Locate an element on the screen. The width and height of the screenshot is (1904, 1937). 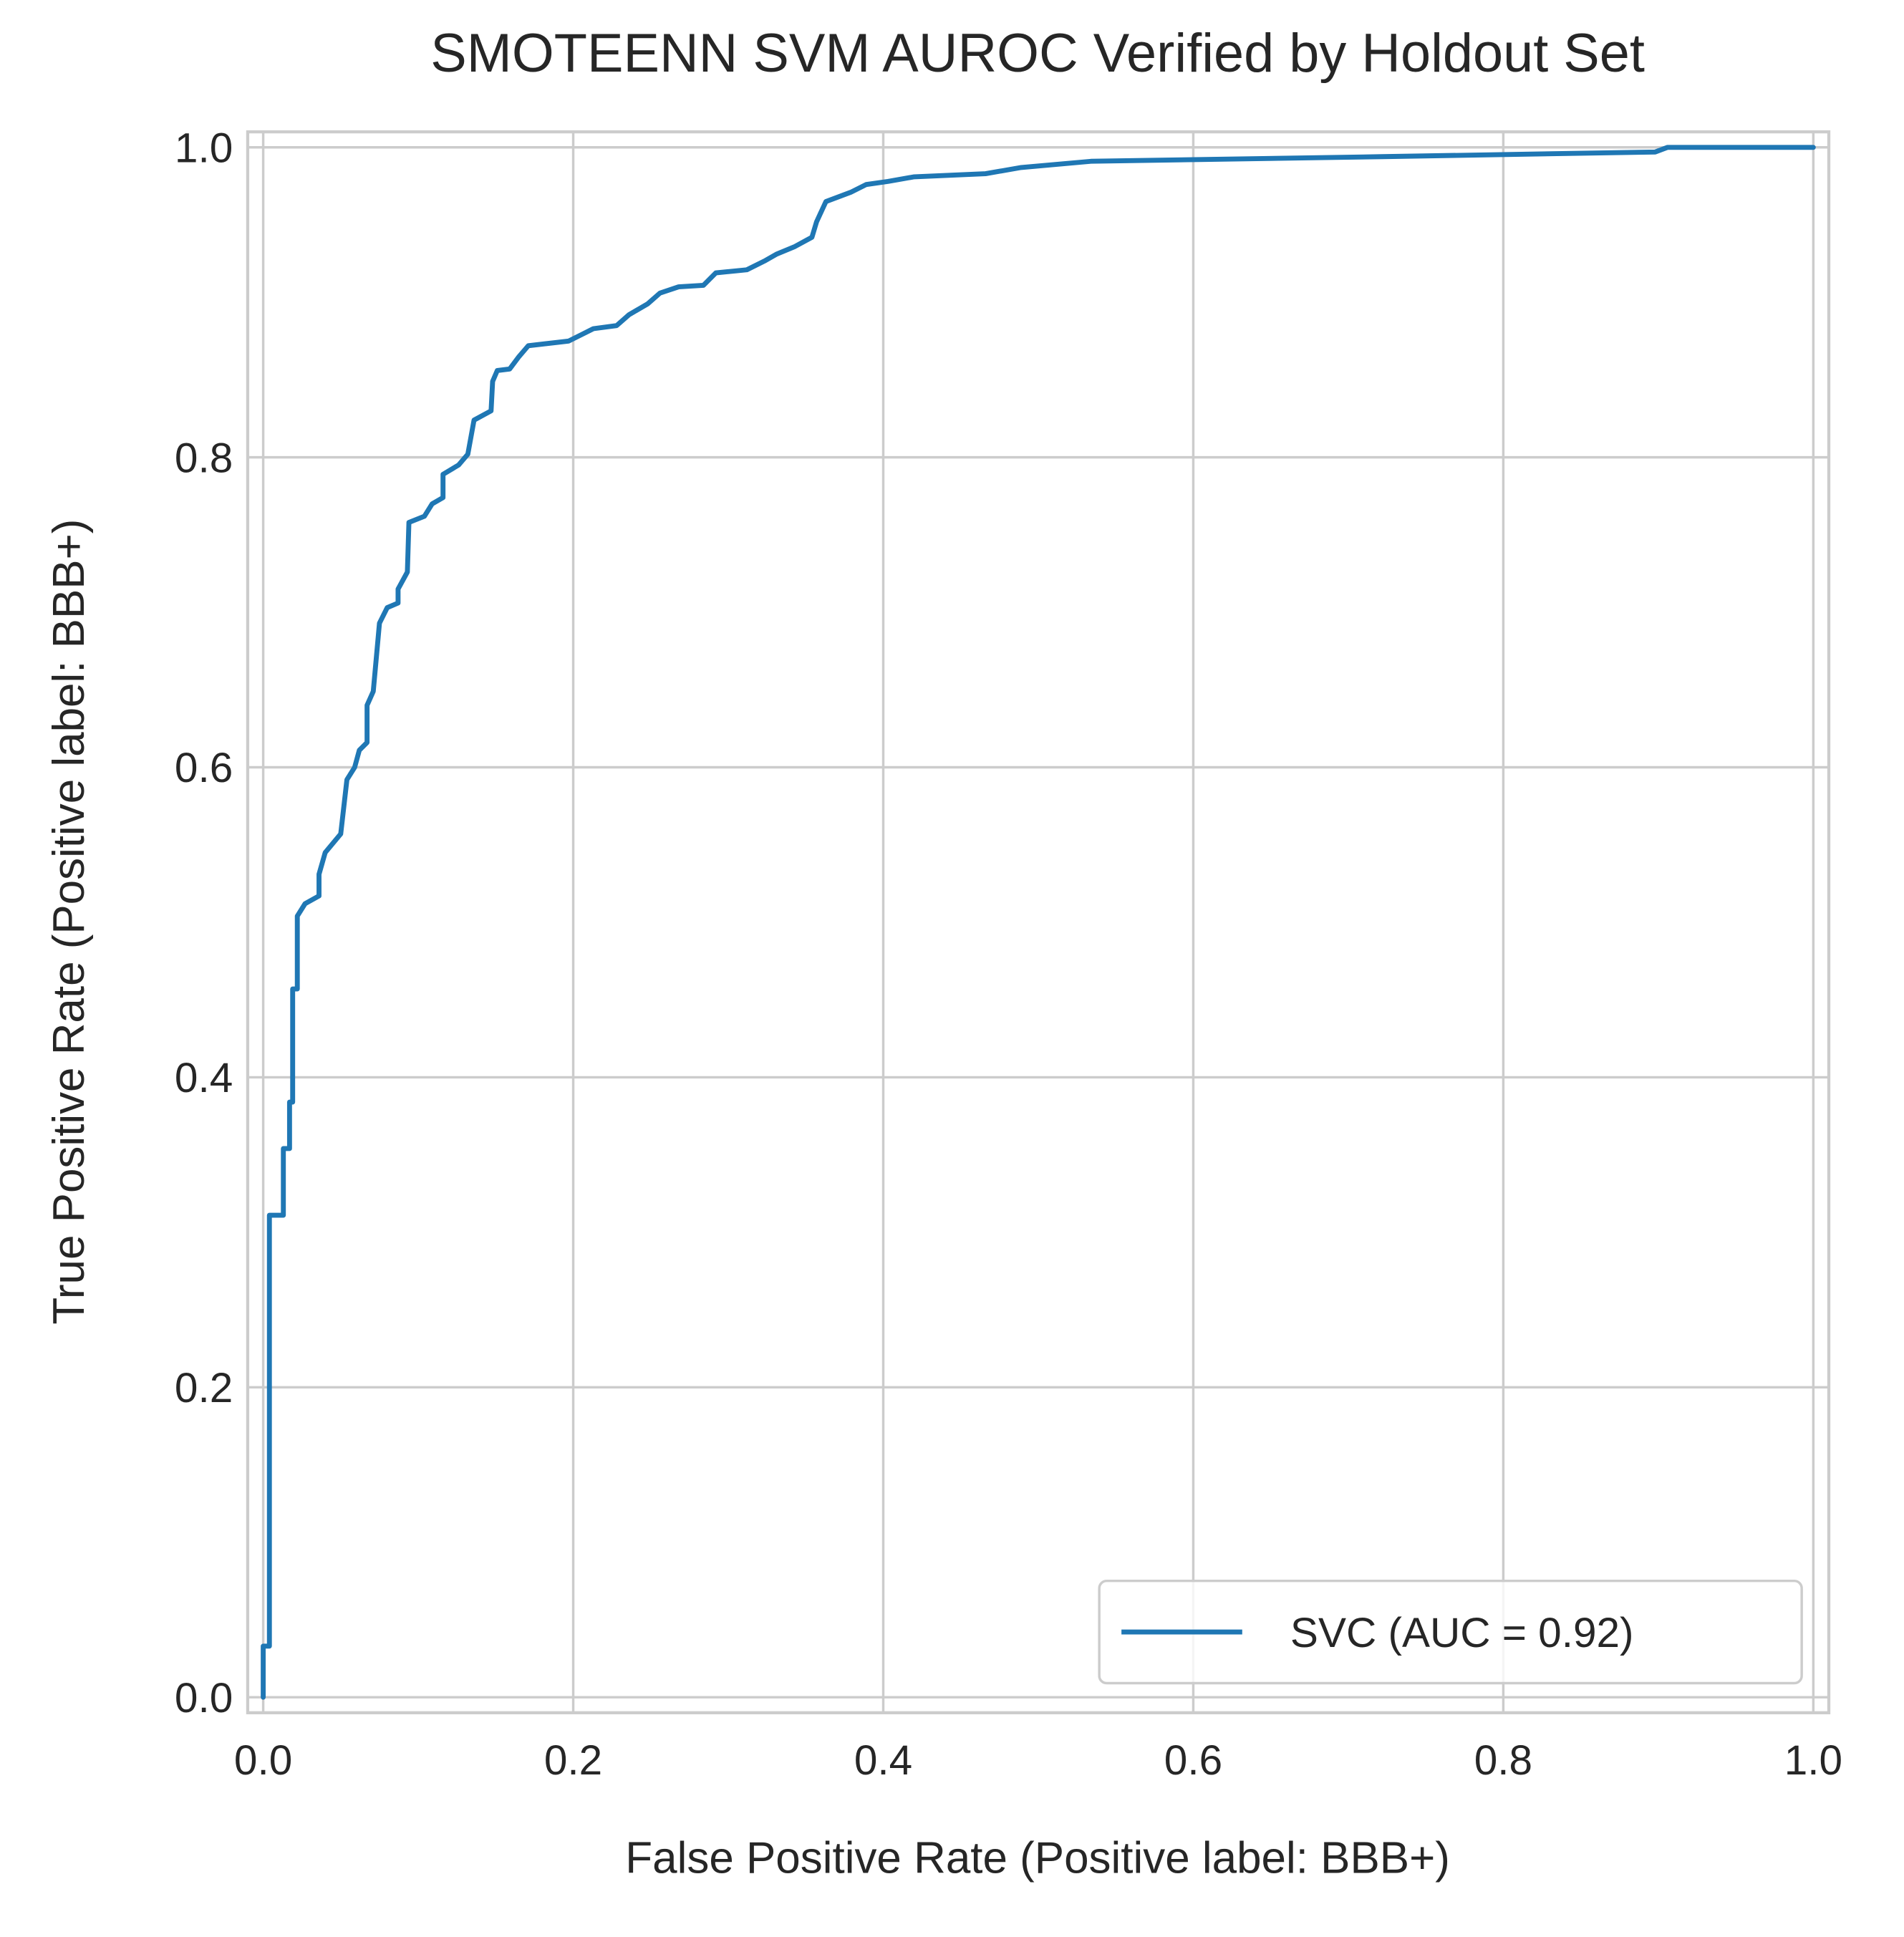
y-tick-label: 0.0 is located at coordinates (204, 1698).